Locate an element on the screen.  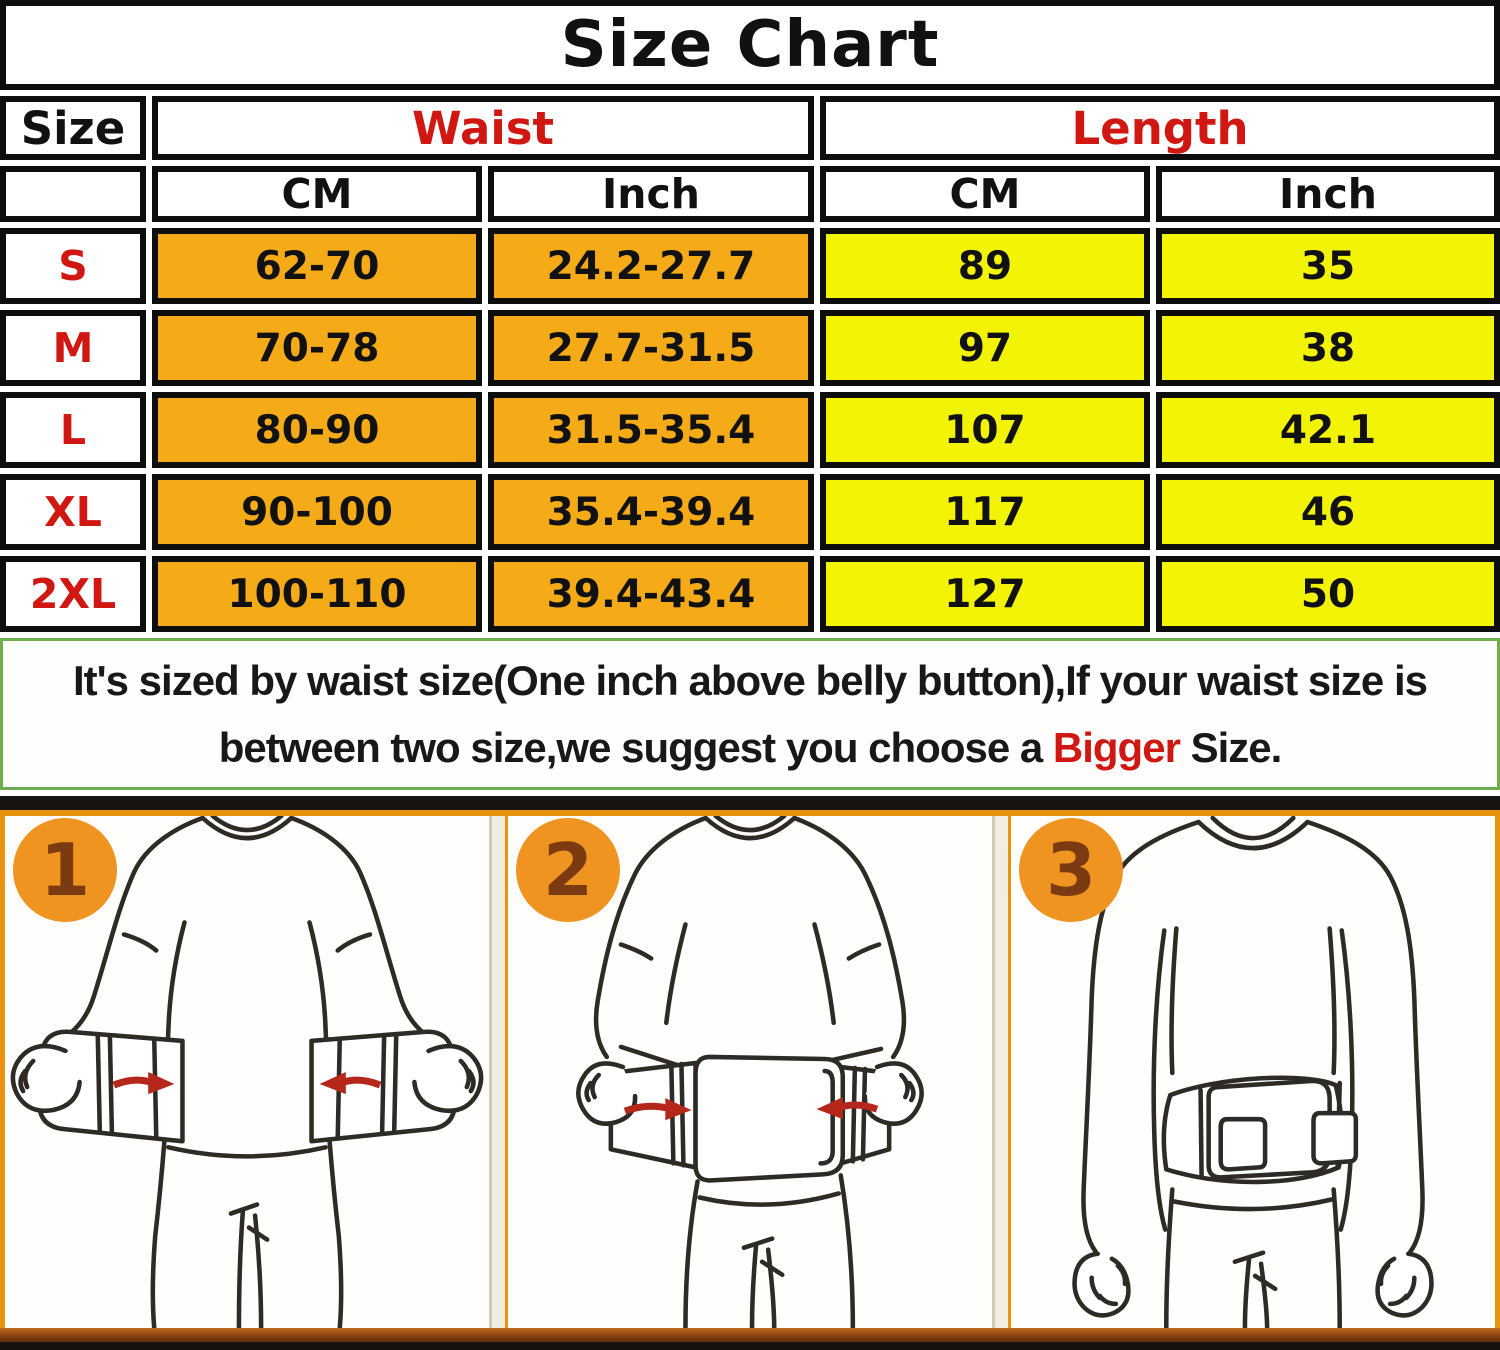
table-cell-waist-cm: 90-100 is located at coordinates (317, 512).